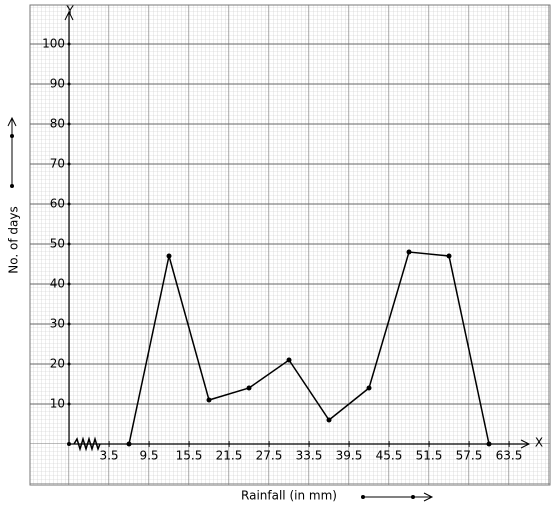 This screenshot has width=554, height=510. Describe the element at coordinates (87, 444) in the screenshot. I see `axis-break` at that location.